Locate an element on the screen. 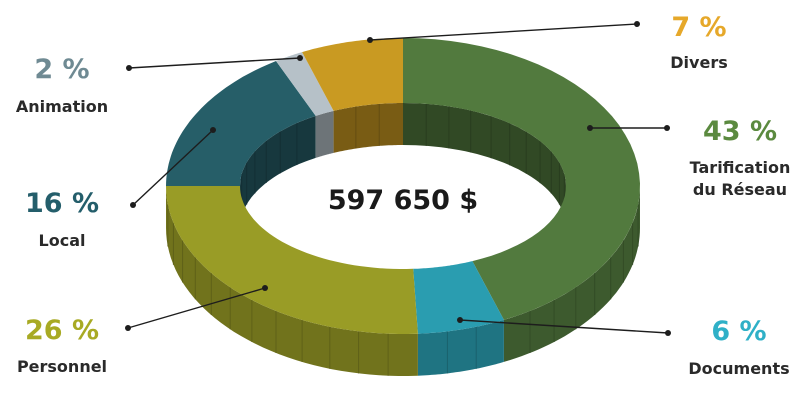  leader-dot-local is located at coordinates (213, 130).